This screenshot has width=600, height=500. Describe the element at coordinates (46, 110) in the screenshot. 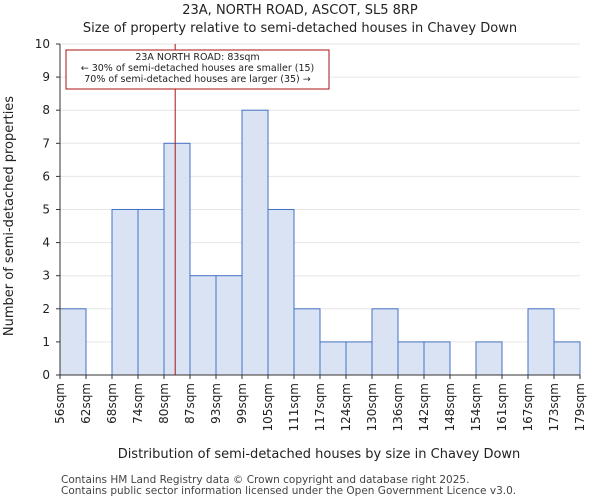

I see `y-tick-label: 8` at that location.